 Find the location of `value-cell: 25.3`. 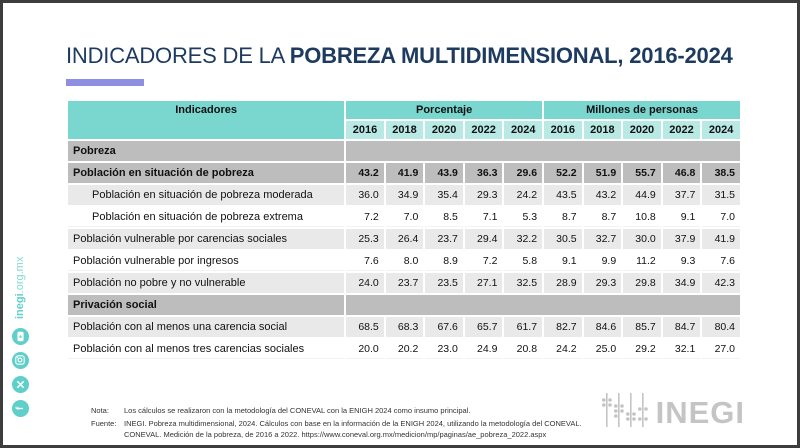

value-cell: 25.3 is located at coordinates (365, 239).